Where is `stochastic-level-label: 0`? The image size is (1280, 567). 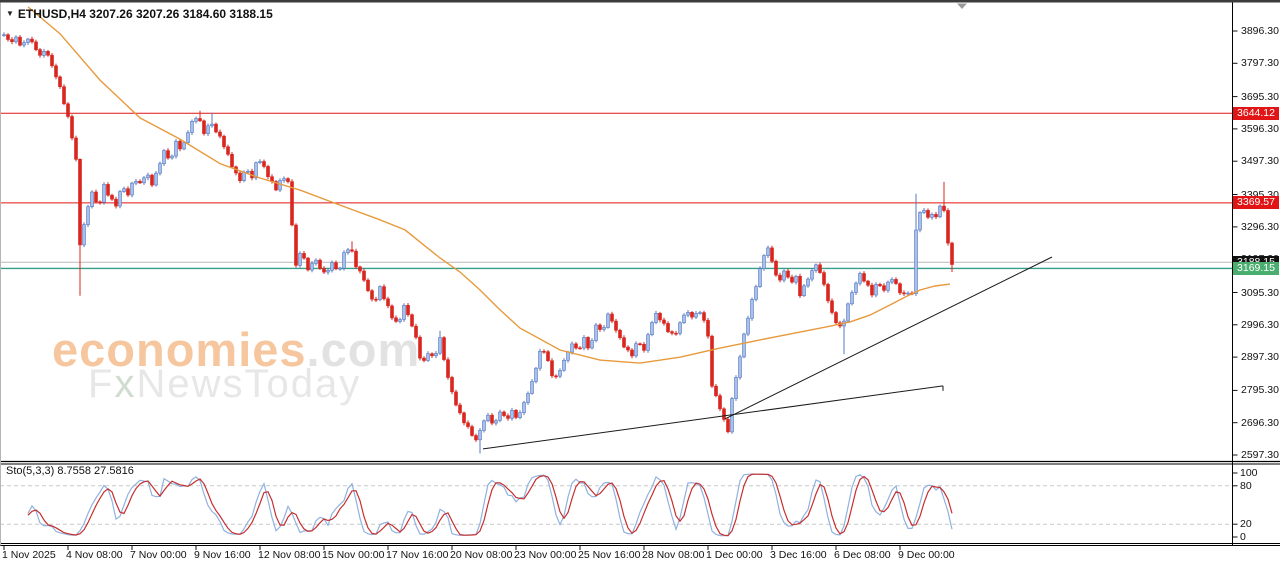 stochastic-level-label: 0 is located at coordinates (1243, 537).